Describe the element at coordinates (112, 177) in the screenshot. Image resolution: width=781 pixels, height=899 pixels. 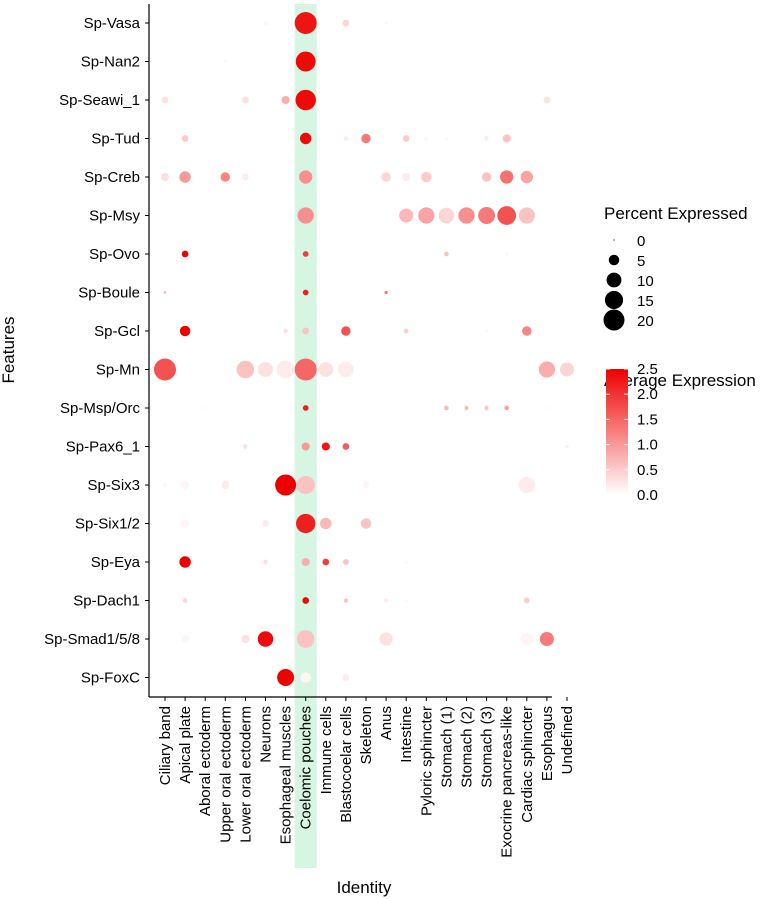
I see `y-tick-label-sp-creb: Sp-Creb` at that location.